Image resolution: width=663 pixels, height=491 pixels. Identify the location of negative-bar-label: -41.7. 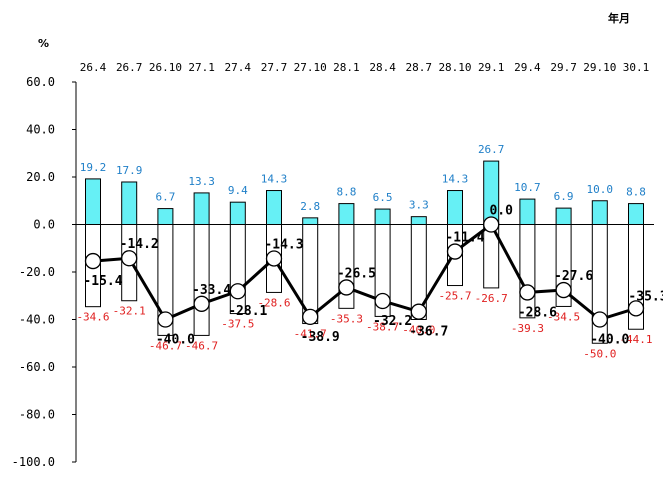
(310, 334).